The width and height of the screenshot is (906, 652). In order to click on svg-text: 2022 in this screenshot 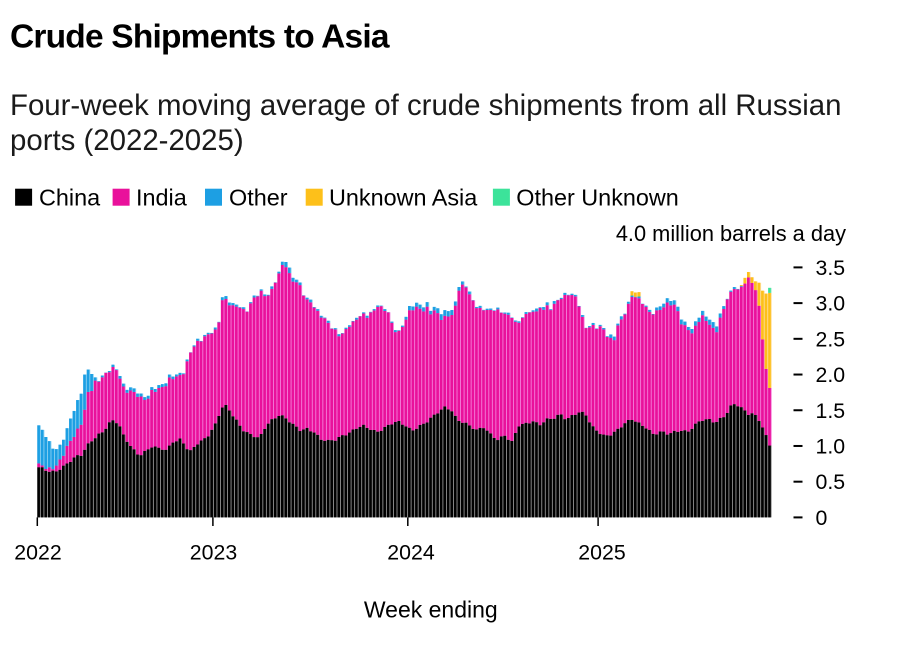, I will do `click(37, 553)`.